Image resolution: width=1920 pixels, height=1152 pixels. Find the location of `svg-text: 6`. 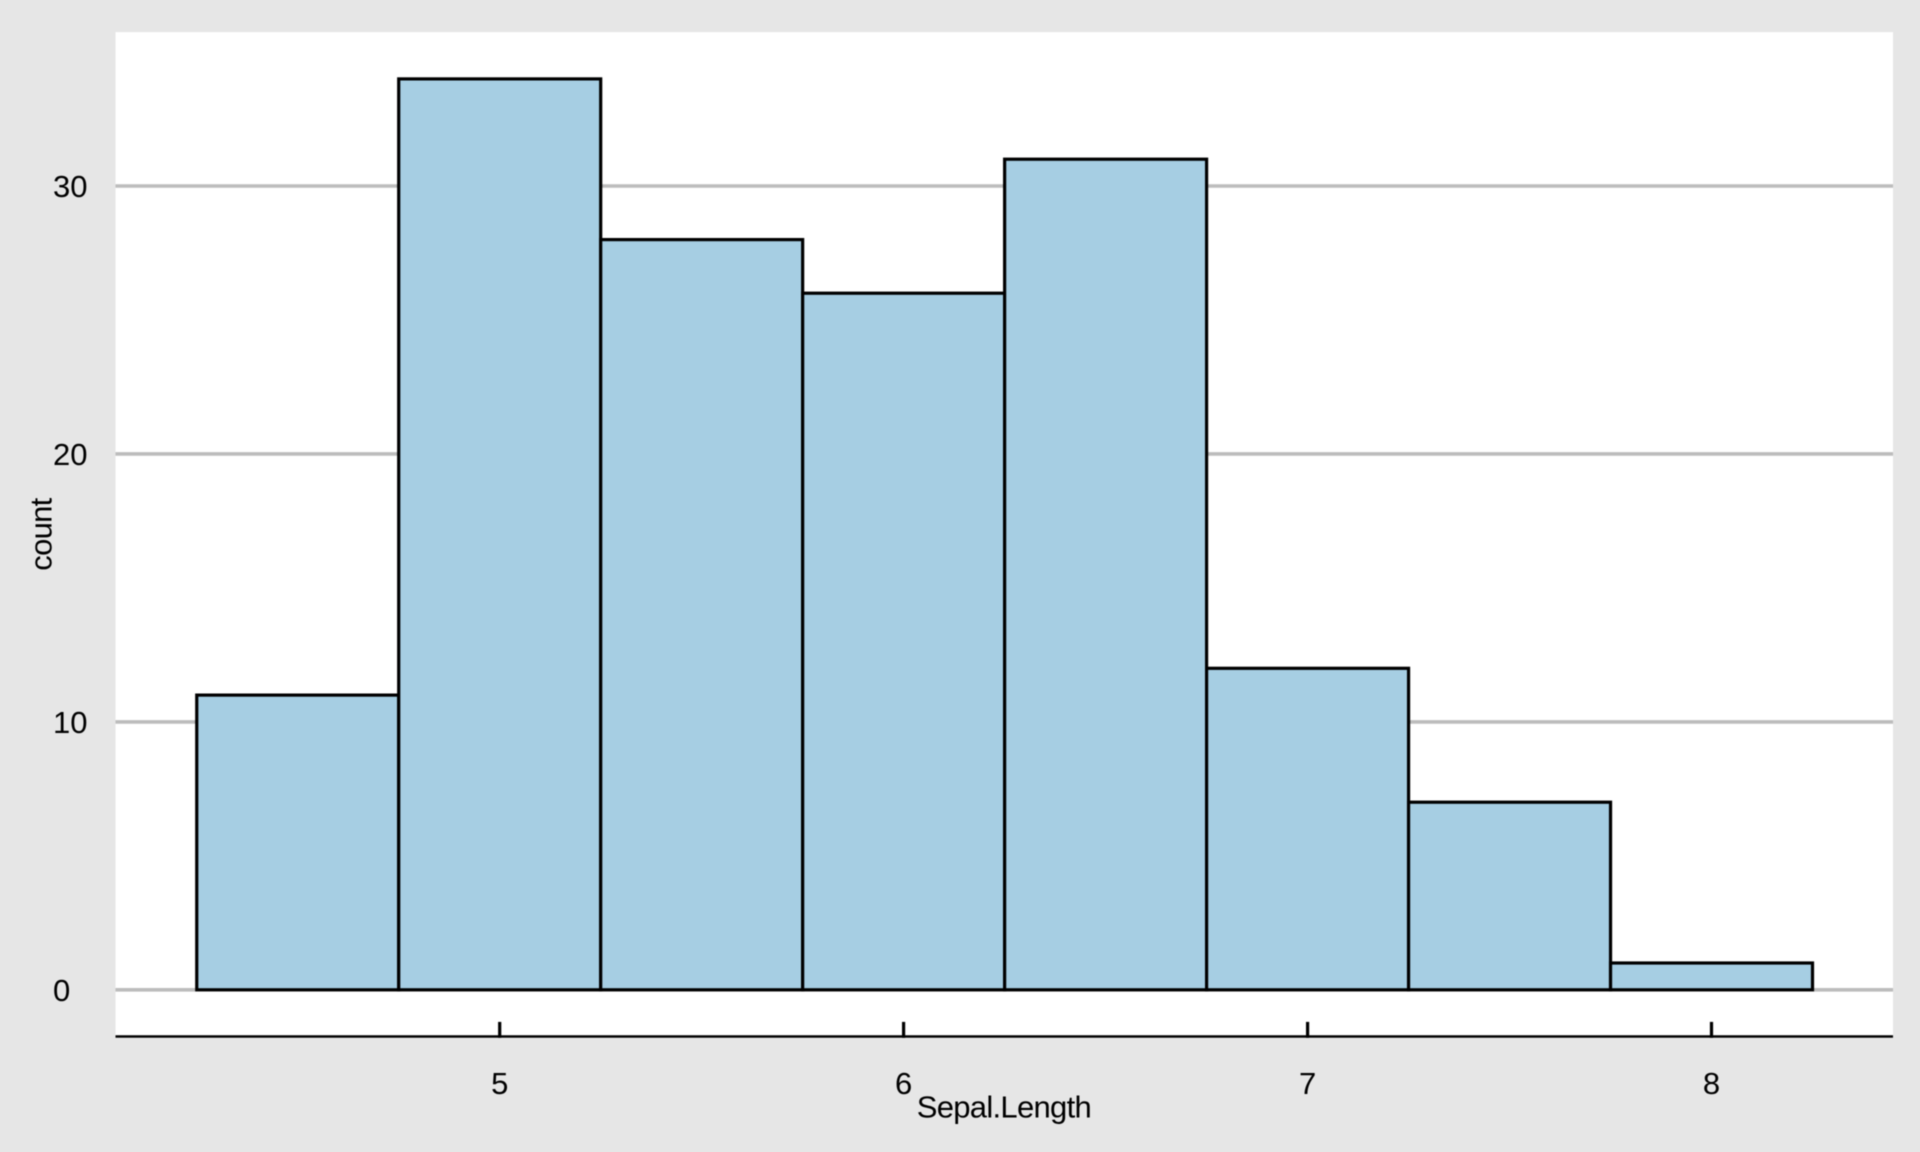

svg-text: 6 is located at coordinates (903, 1083).